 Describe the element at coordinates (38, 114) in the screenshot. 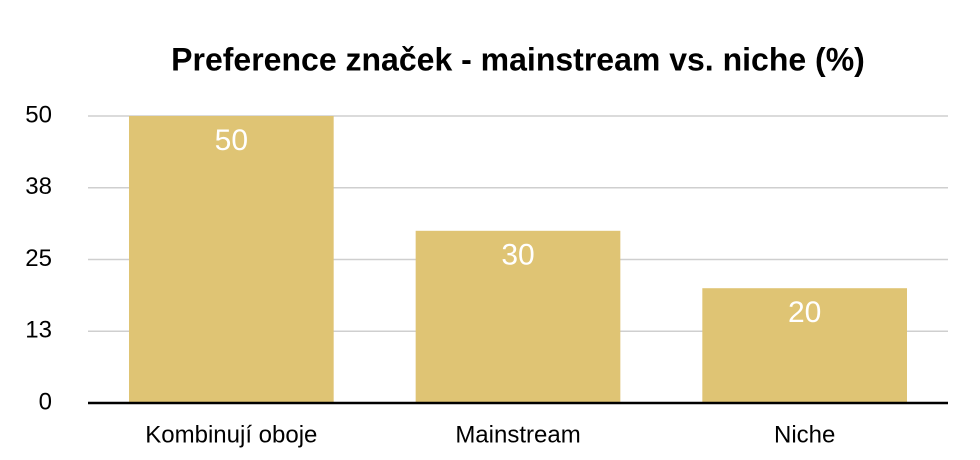

I see `y-tick-label: 50` at that location.